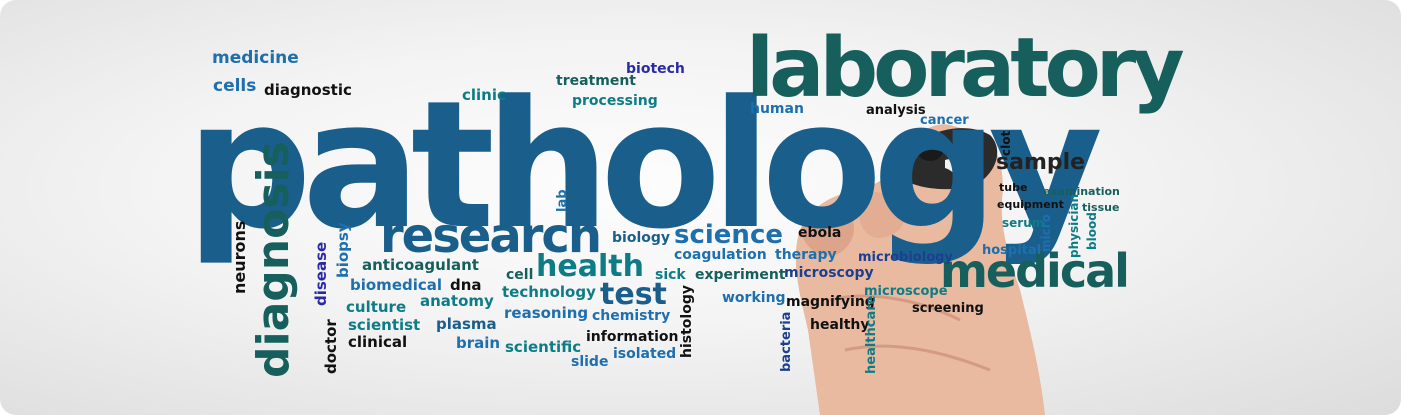 This screenshot has width=1401, height=415. I want to click on word-diagnosis: diagnosis, so click(273, 259).